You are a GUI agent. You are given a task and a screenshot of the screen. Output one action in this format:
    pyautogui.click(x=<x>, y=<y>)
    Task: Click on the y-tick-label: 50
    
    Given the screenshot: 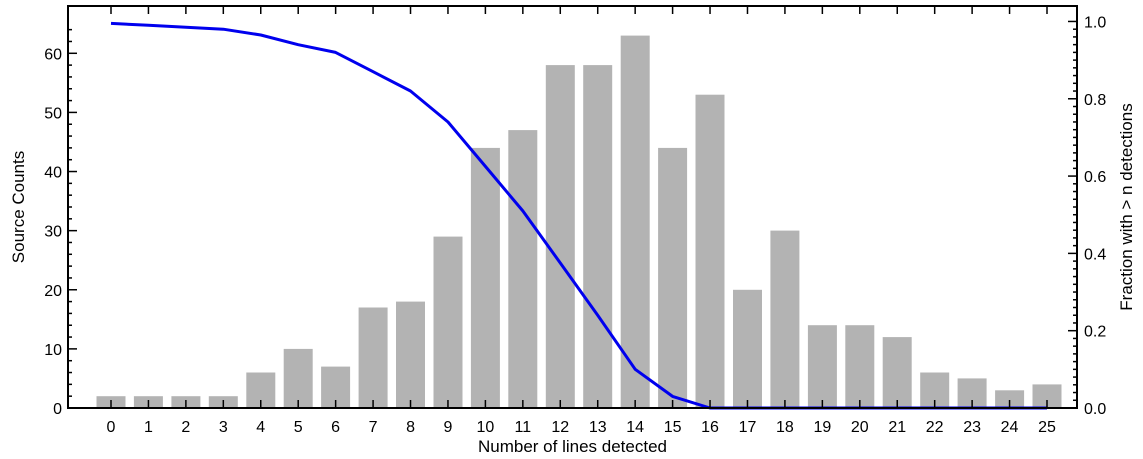 What is the action you would take?
    pyautogui.click(x=53, y=113)
    